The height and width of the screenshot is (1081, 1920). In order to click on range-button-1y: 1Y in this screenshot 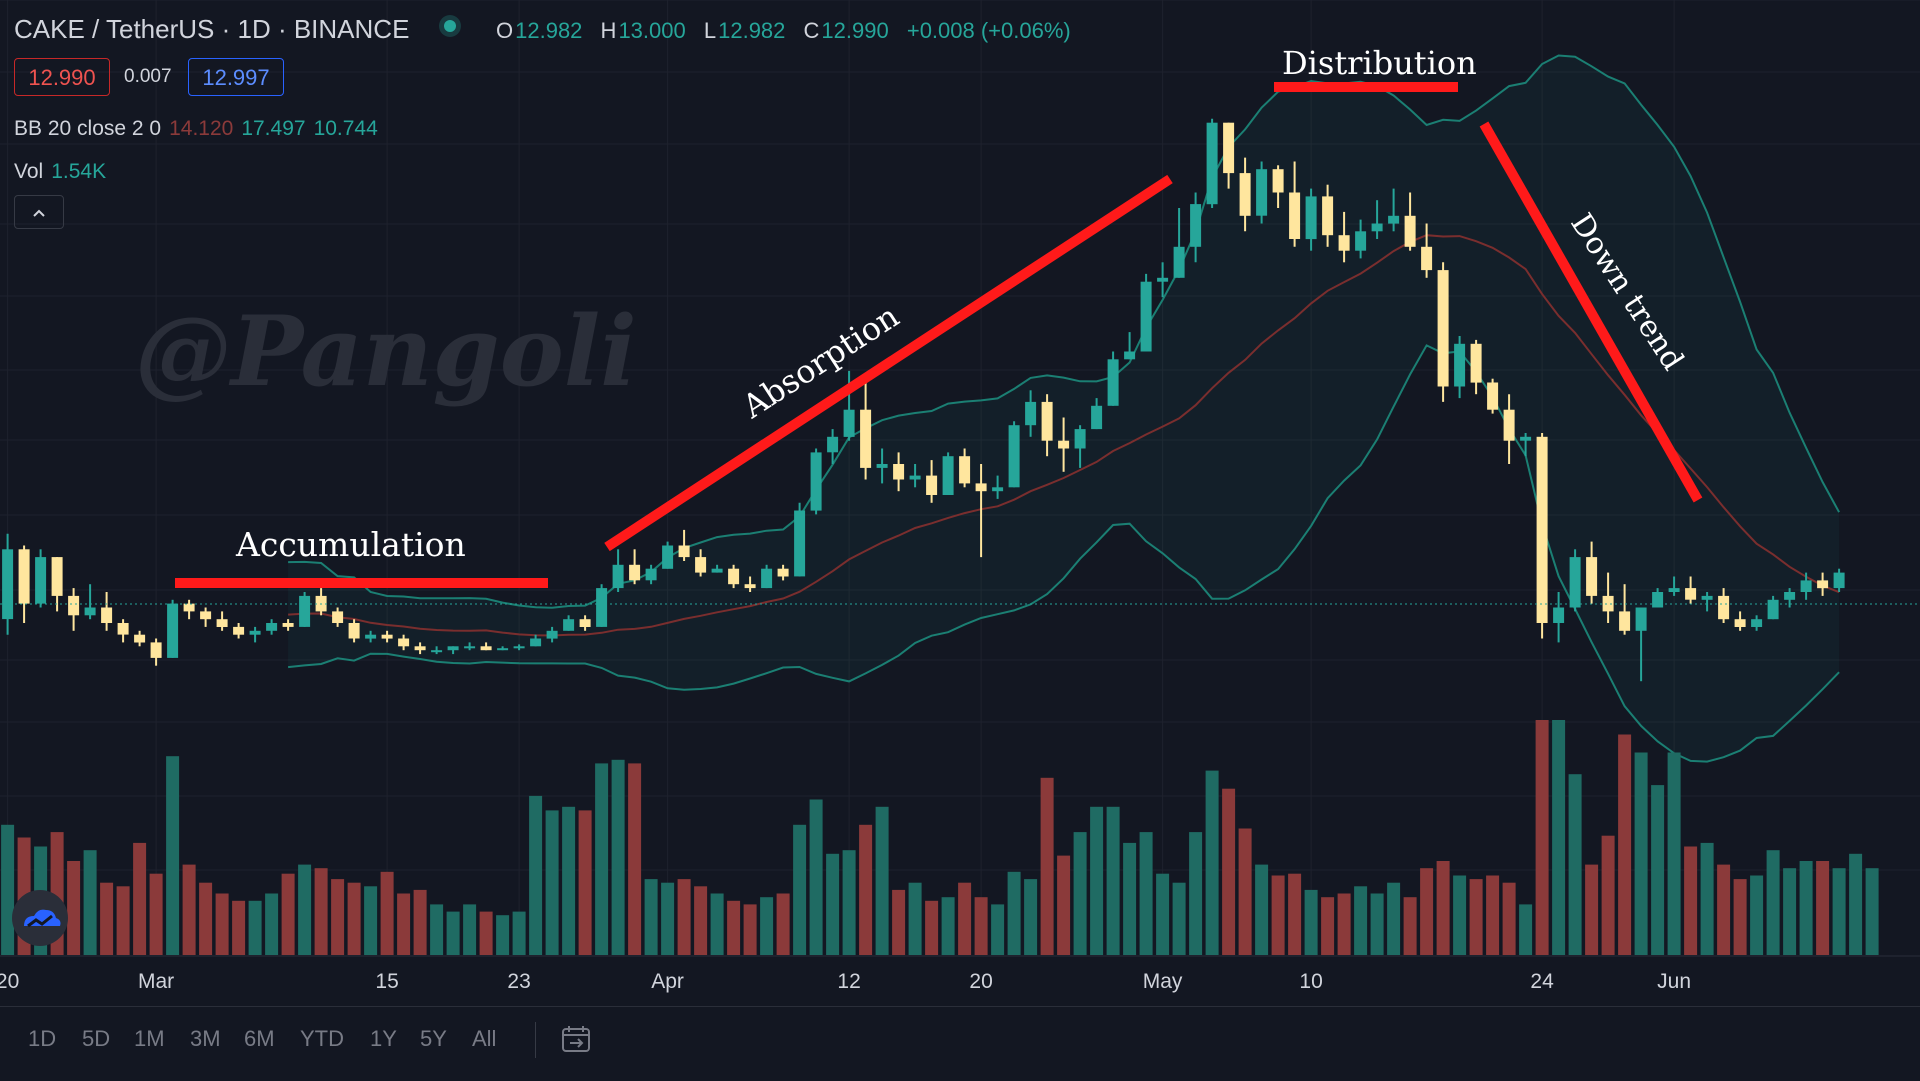, I will do `click(383, 1038)`.